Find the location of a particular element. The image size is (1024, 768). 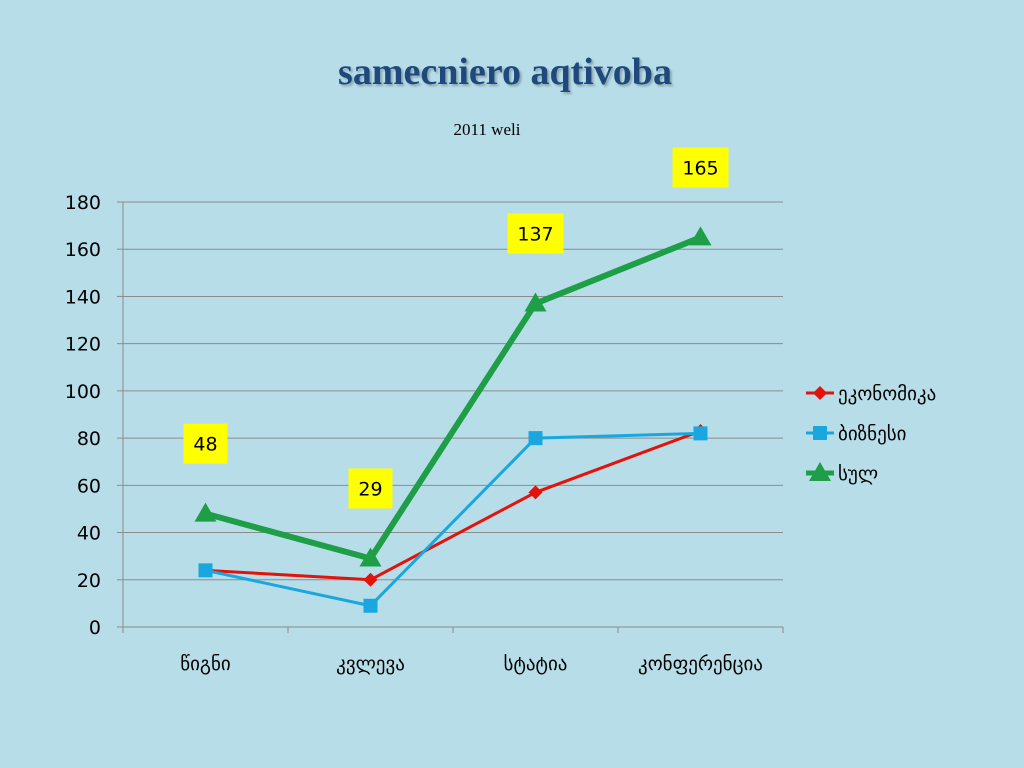

data-label: 137 is located at coordinates (535, 233).